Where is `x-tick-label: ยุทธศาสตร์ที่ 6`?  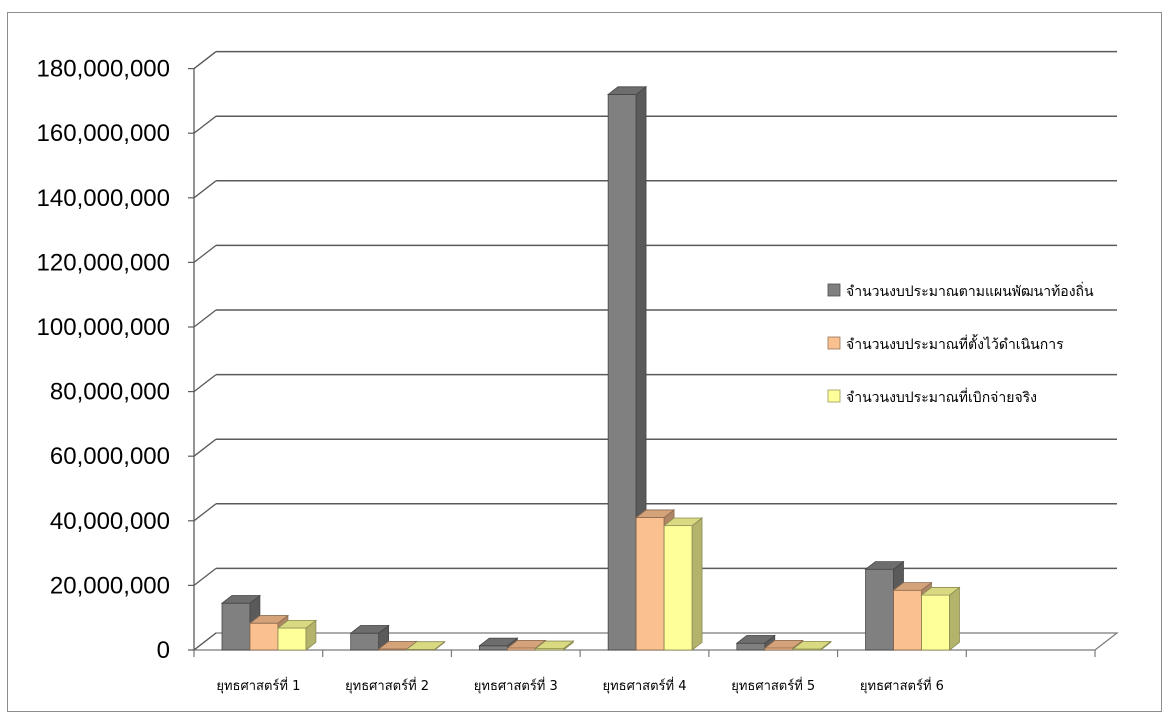 x-tick-label: ยุทธศาสตร์ที่ 6 is located at coordinates (902, 685).